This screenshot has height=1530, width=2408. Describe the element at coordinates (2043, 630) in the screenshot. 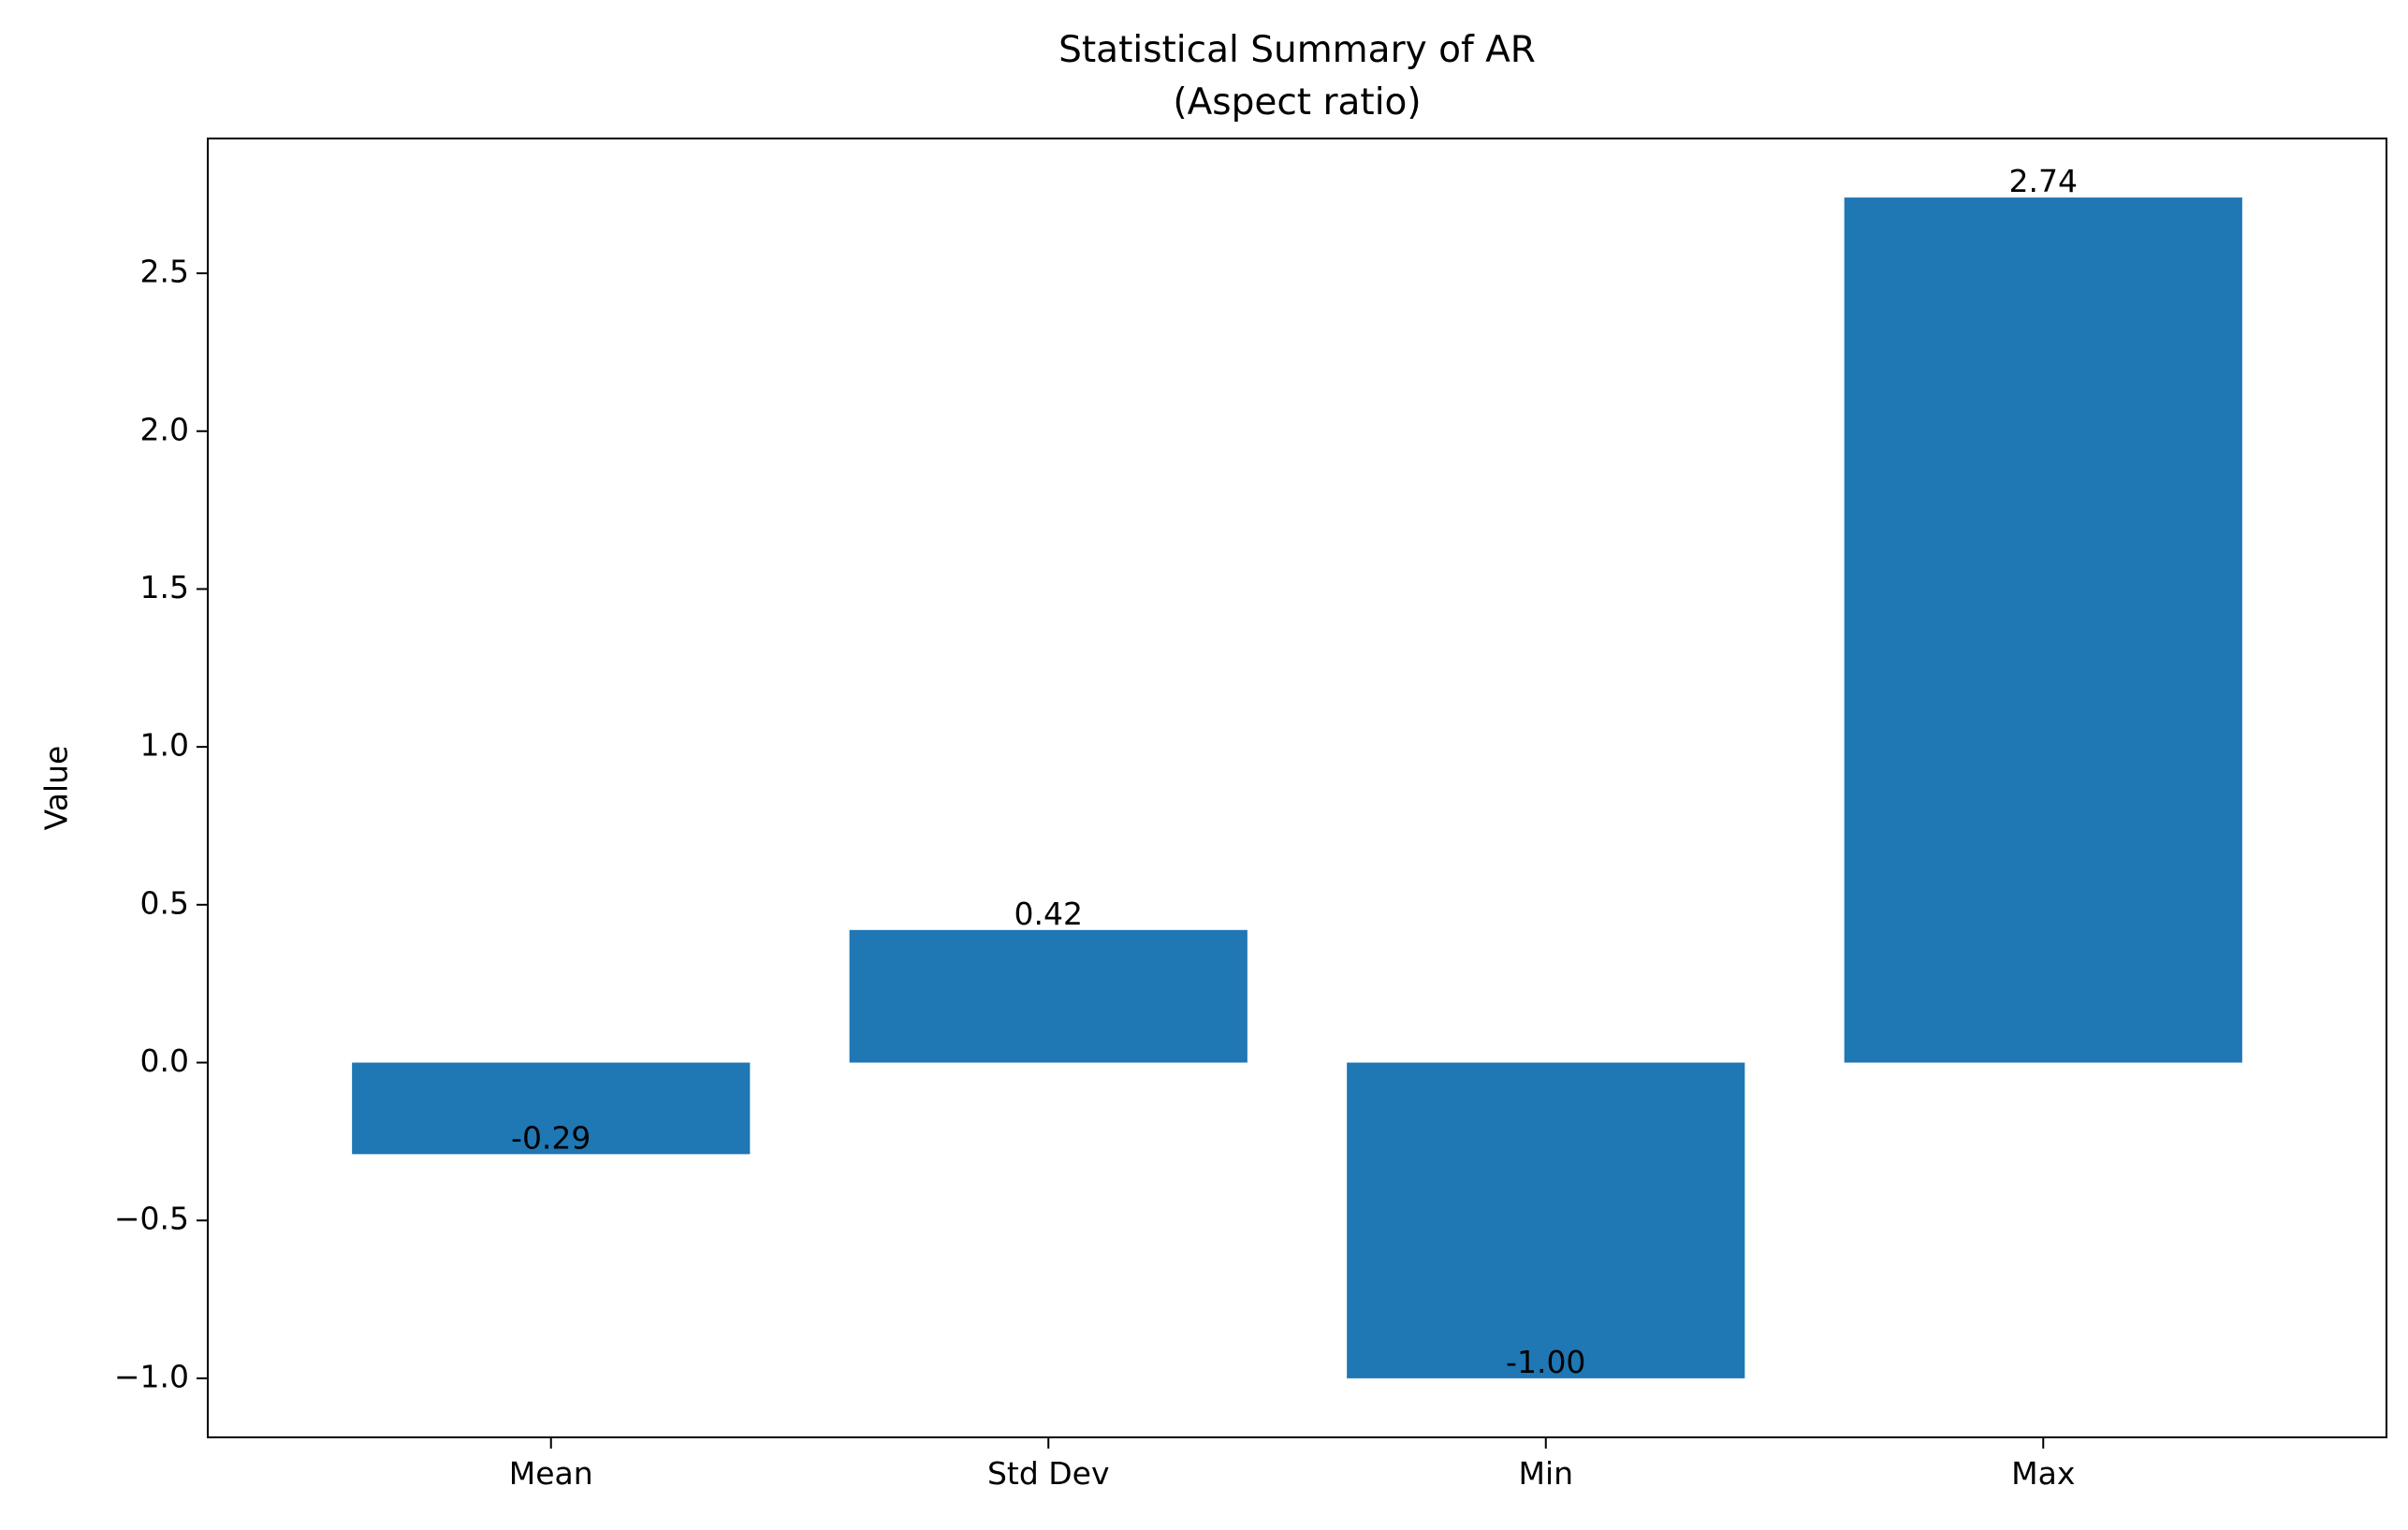

I see `bar-max` at that location.